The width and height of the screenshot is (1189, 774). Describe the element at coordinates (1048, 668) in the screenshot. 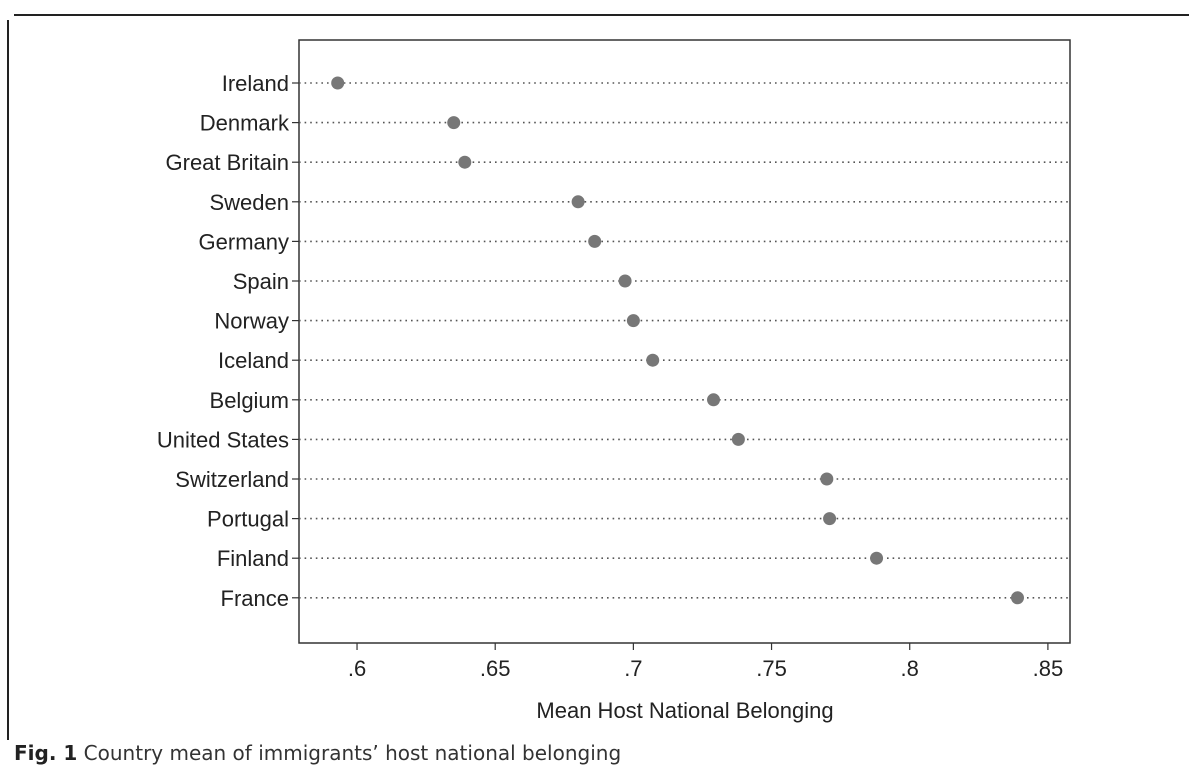

I see `x-tick-label: .85` at that location.